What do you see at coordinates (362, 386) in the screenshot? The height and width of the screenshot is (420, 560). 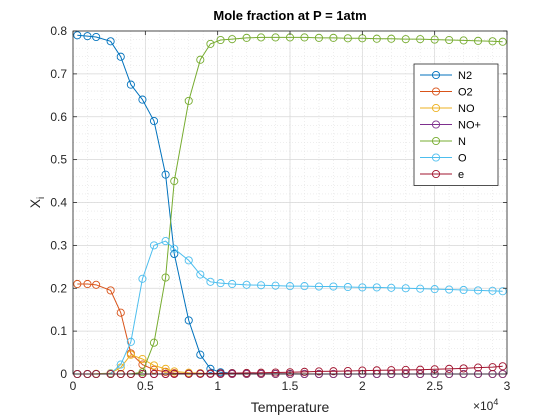 I see `x-tick-label: 2` at bounding box center [362, 386].